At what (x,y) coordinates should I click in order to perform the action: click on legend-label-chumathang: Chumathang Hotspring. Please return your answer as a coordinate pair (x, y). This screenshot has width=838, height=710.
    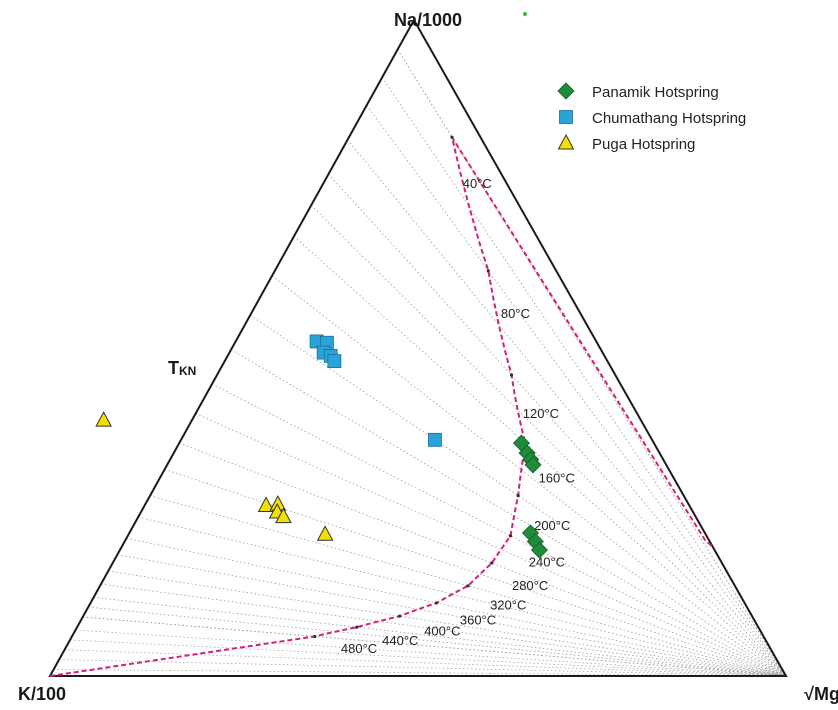
    Looking at the image, I should click on (669, 118).